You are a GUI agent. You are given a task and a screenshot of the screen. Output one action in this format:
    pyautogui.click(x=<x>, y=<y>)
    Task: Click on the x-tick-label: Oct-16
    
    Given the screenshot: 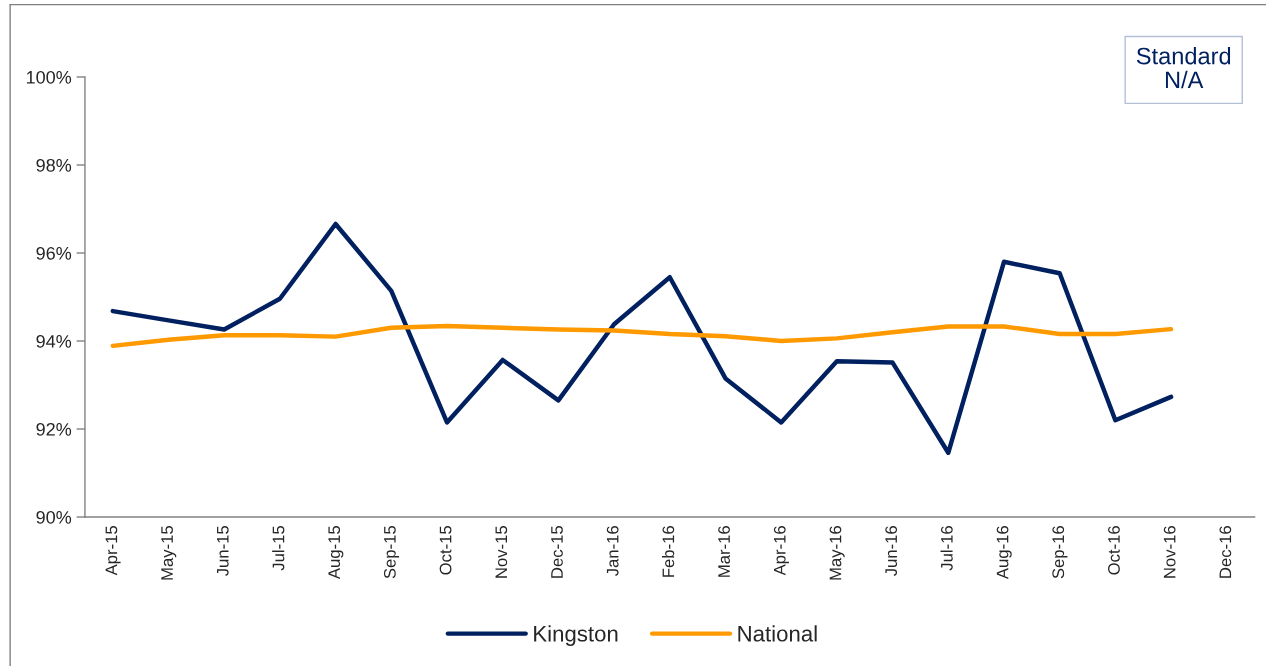 What is the action you would take?
    pyautogui.click(x=1114, y=550)
    